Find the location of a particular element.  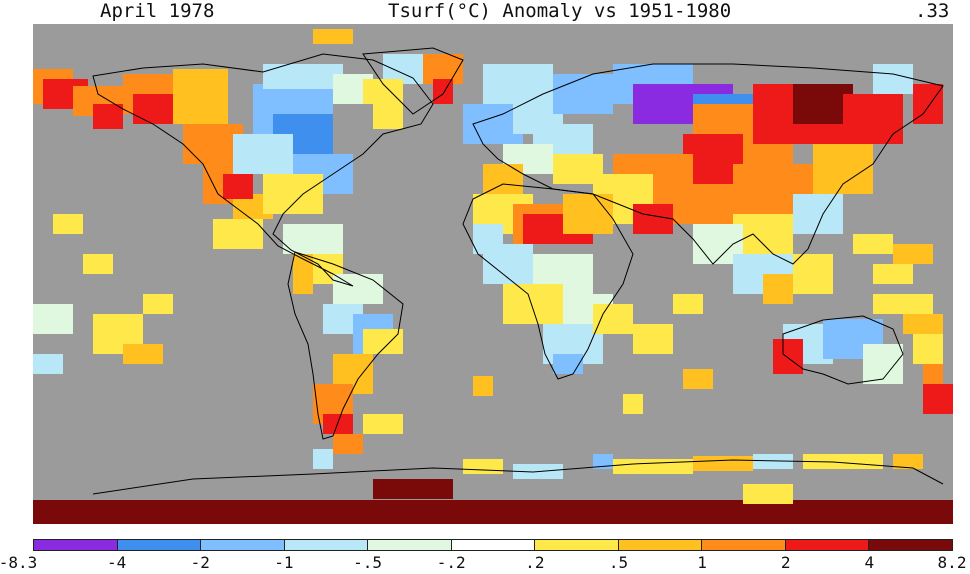

legend-tick-label: 8.2 is located at coordinates (952, 562).